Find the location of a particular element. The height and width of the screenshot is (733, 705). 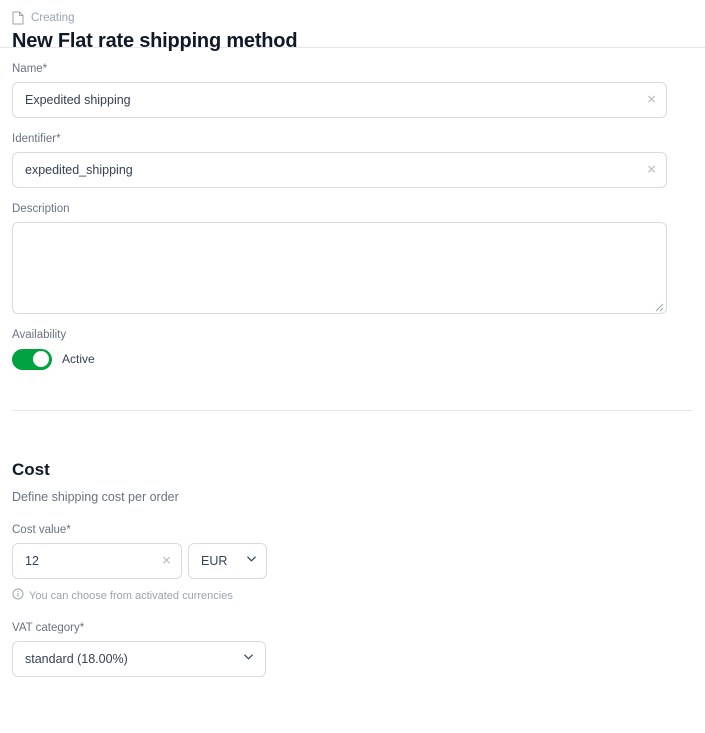

toggle-knob is located at coordinates (41, 359).